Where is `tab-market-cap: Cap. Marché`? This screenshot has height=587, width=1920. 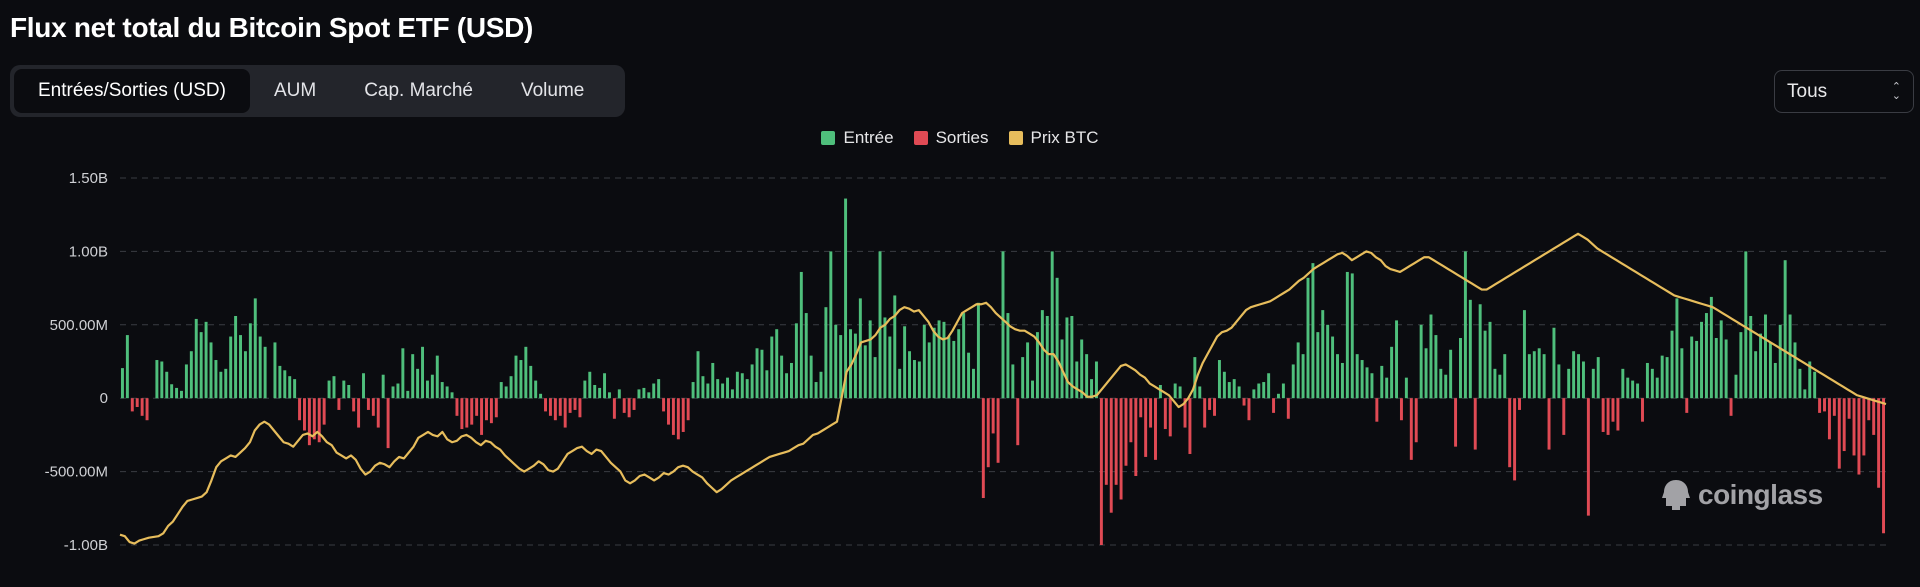 tab-market-cap: Cap. Marché is located at coordinates (418, 90).